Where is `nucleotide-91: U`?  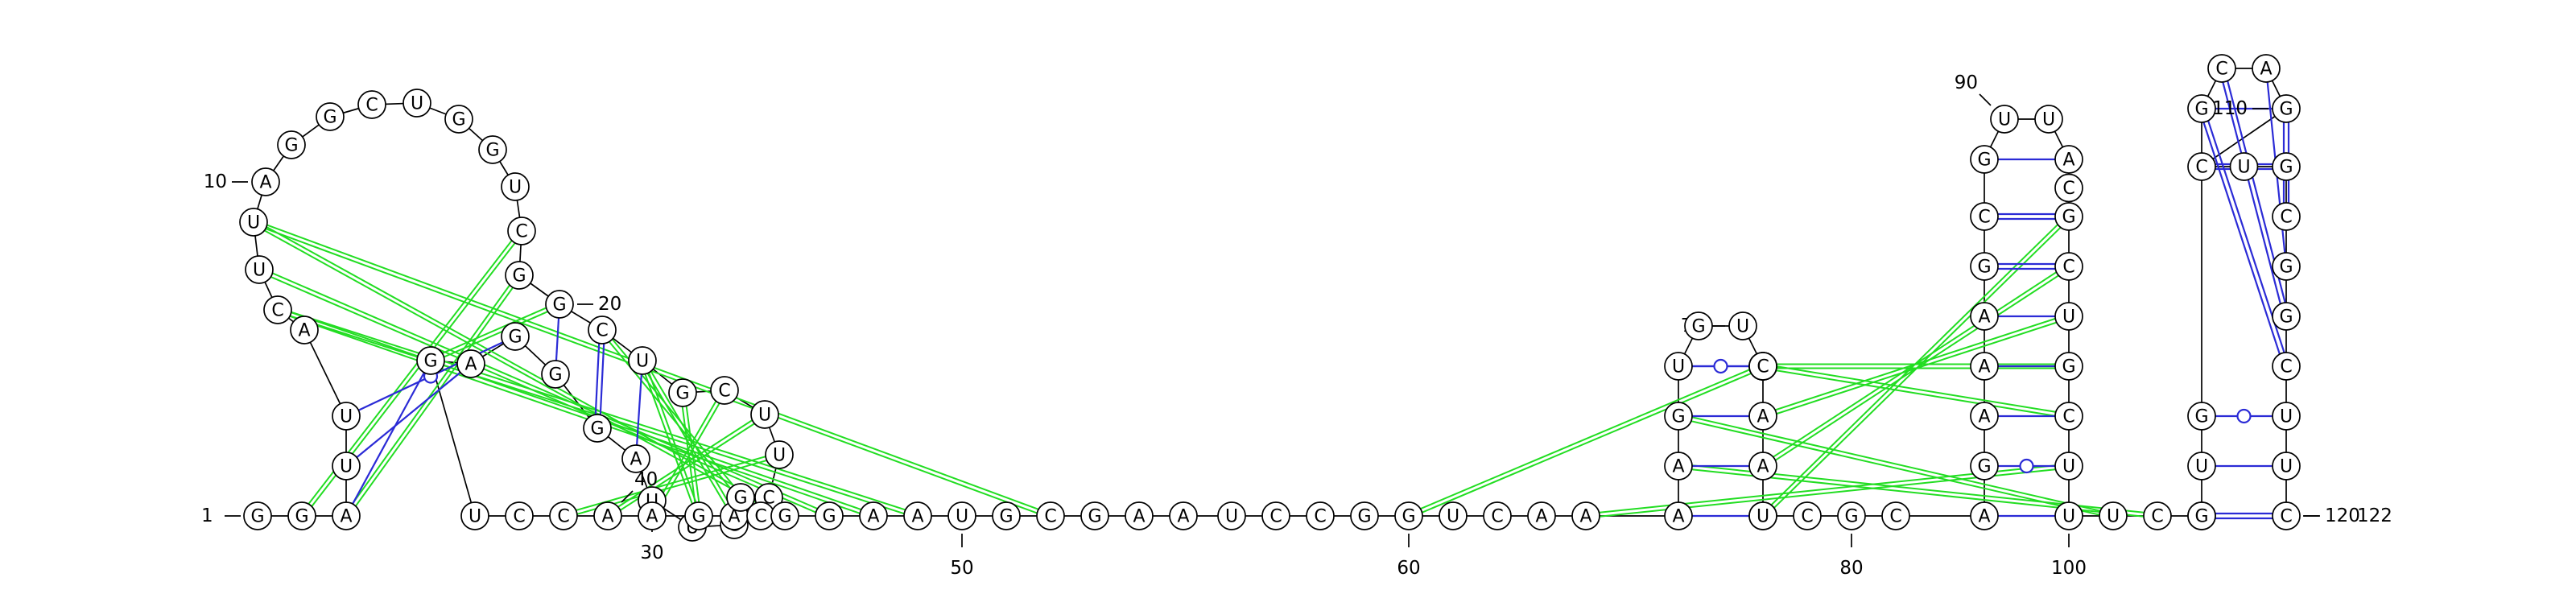 nucleotide-91: U is located at coordinates (2048, 119).